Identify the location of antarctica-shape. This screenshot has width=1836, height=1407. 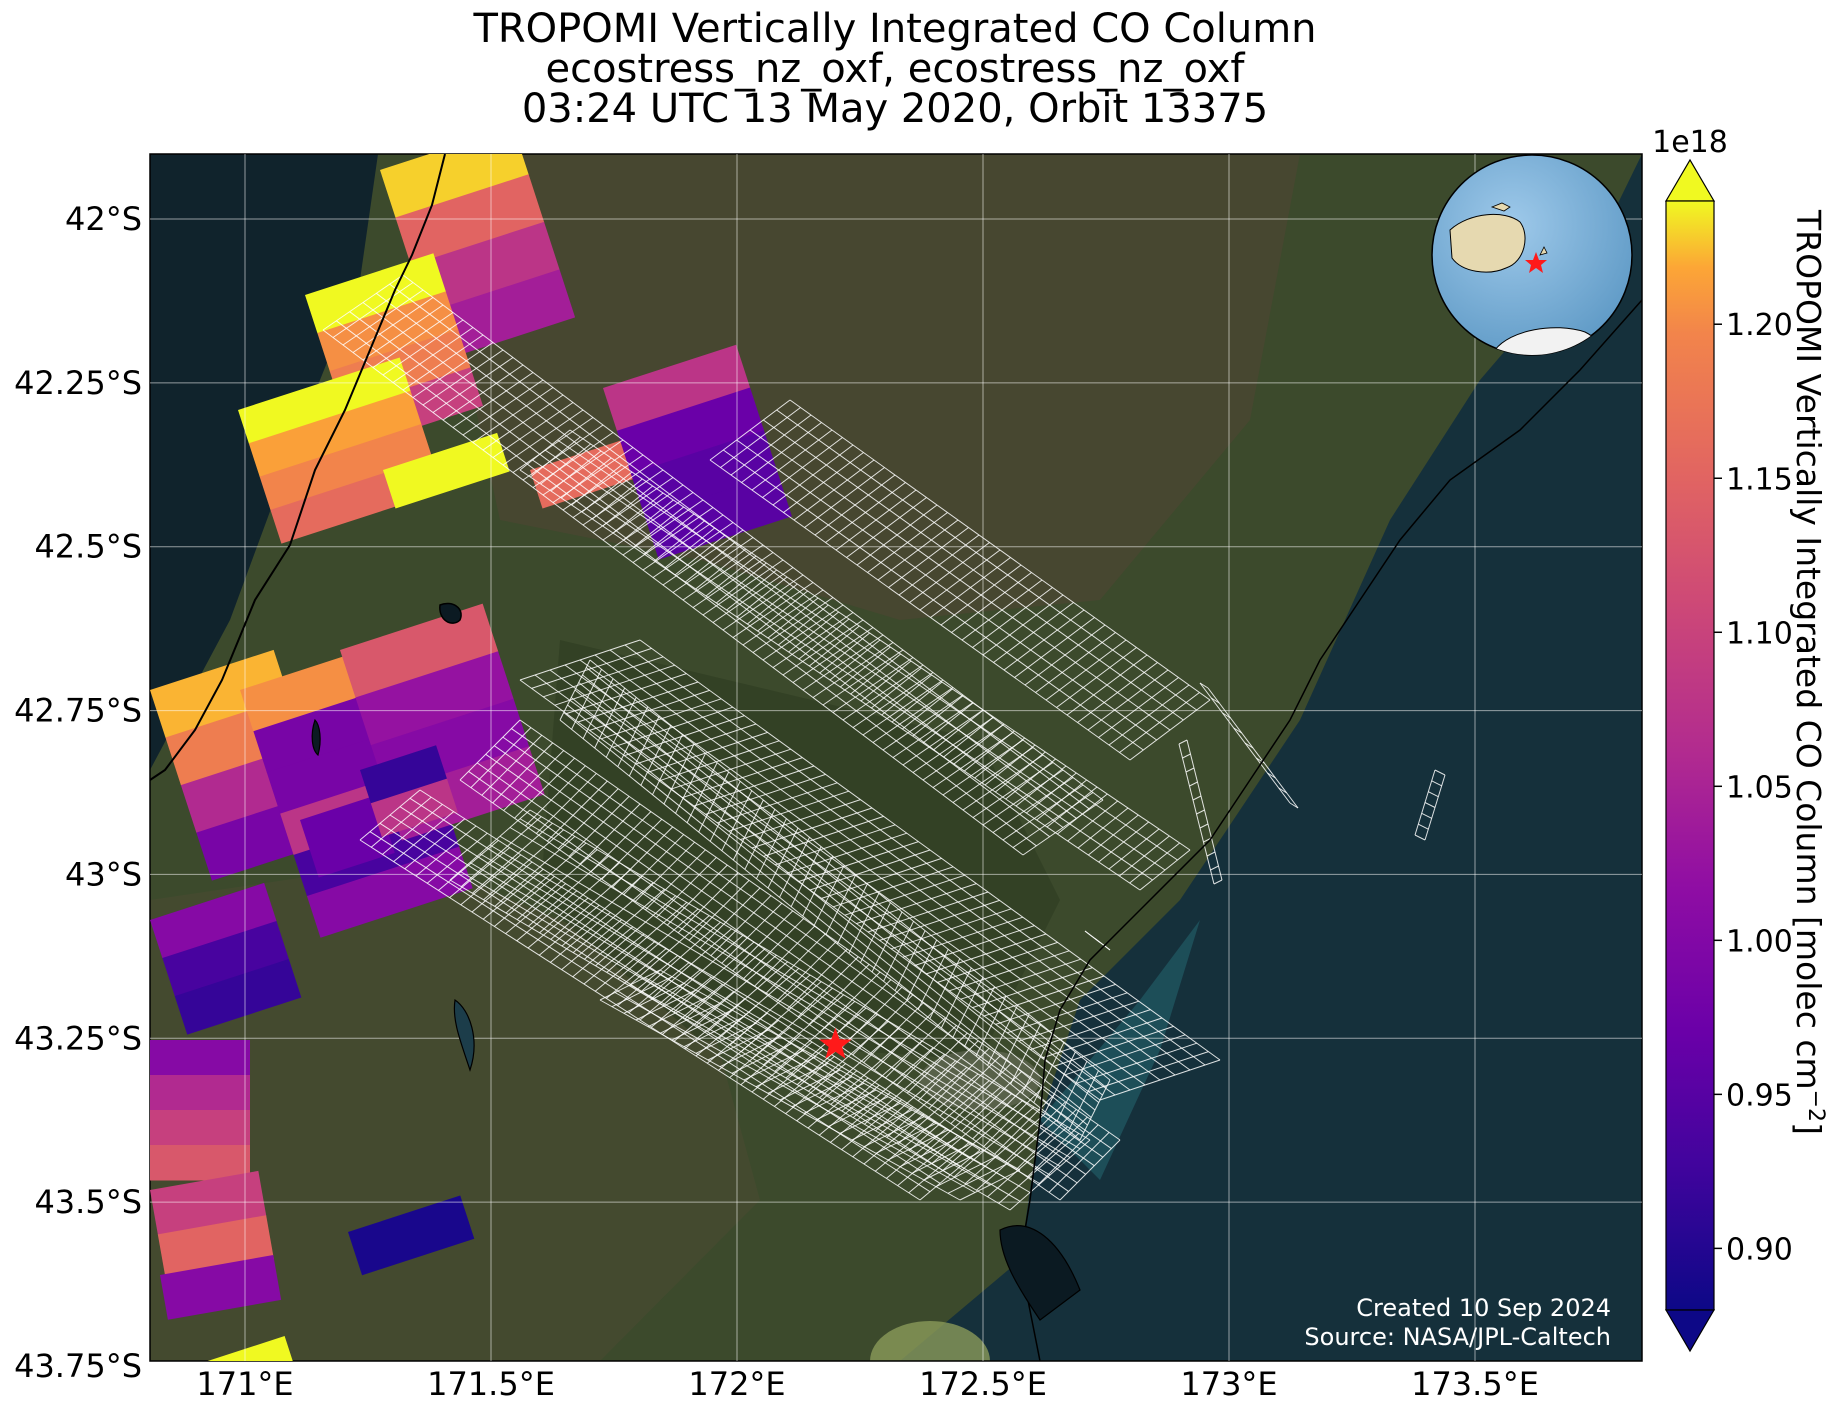
(1548, 341).